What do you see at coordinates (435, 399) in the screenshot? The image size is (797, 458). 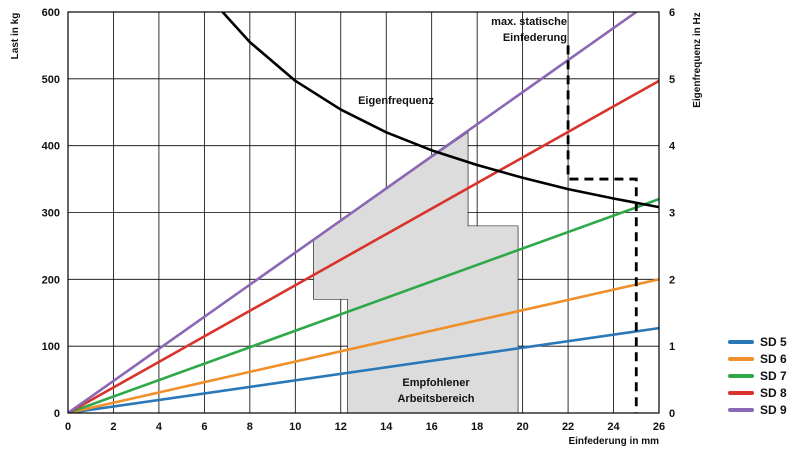 I see `recommended-range-label-2: Arbeitsbereich` at bounding box center [435, 399].